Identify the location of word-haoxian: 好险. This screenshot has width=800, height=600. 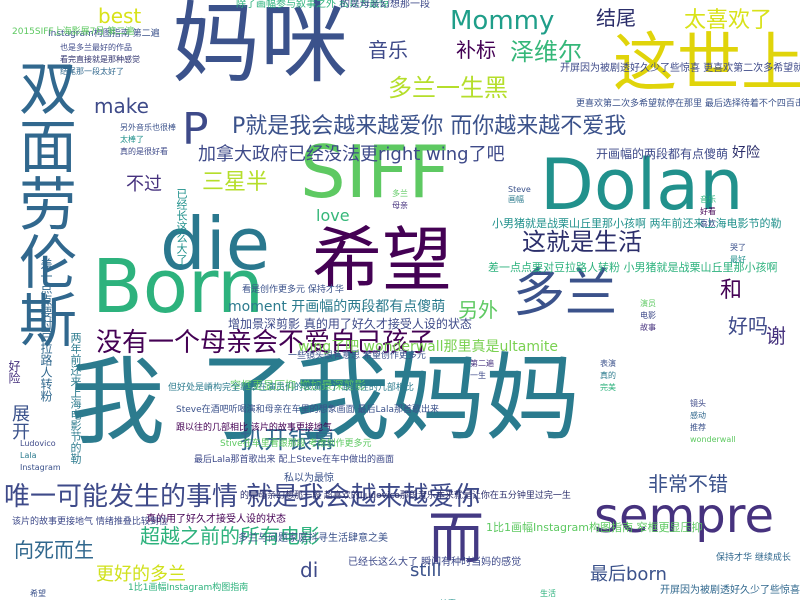
(746, 153).